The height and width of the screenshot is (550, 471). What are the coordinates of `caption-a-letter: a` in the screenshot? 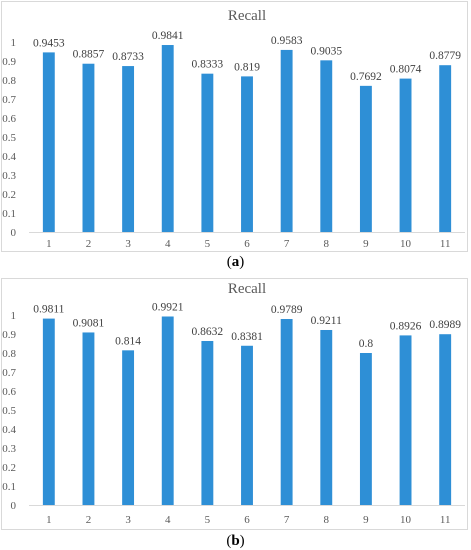 It's located at (235, 262).